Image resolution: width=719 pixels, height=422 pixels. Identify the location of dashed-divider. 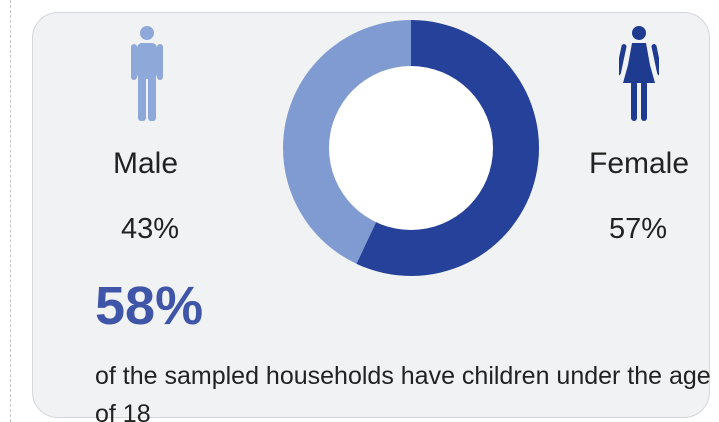
(10, 211).